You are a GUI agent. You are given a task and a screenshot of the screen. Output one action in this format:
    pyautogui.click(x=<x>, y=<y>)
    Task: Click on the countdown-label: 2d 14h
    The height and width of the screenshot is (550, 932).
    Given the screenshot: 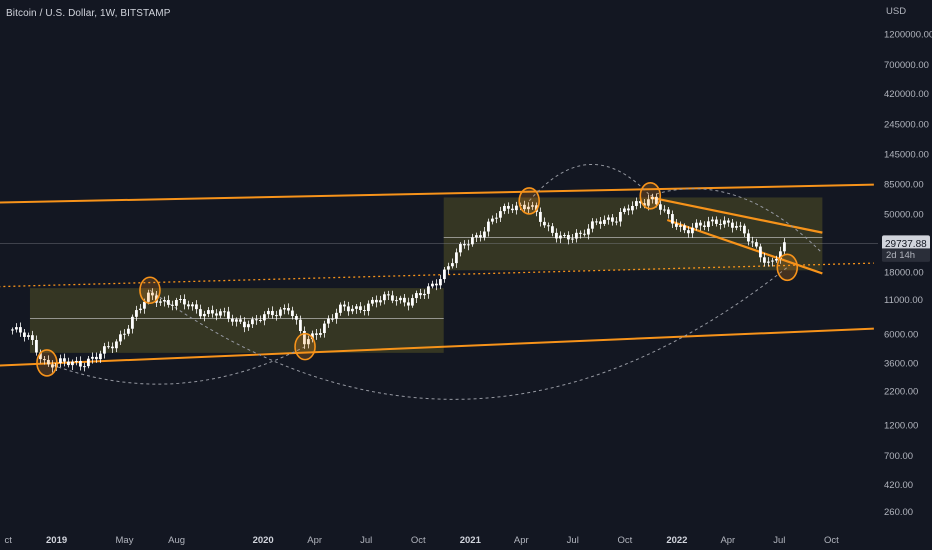 What is the action you would take?
    pyautogui.click(x=900, y=255)
    